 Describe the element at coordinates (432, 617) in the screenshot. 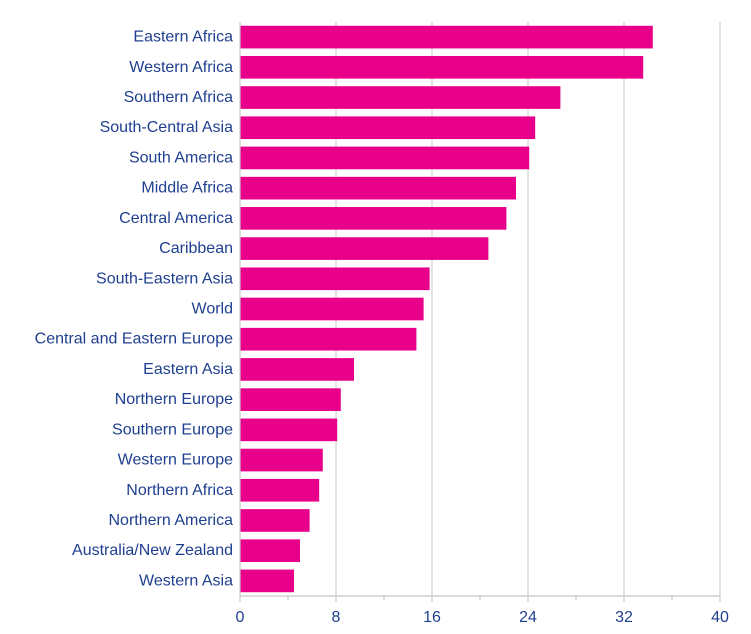

I see `x-tick-label: 16` at that location.